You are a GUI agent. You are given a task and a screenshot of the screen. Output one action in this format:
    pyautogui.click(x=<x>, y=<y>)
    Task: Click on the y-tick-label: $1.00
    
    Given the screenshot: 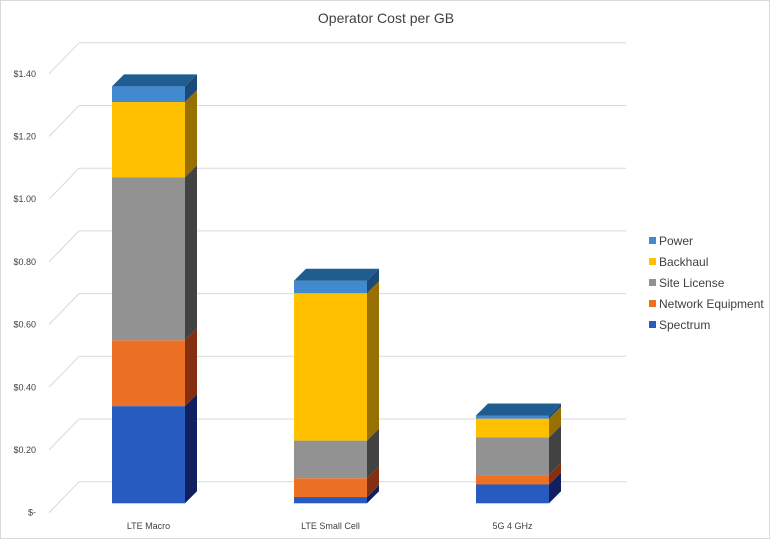 What is the action you would take?
    pyautogui.click(x=24, y=199)
    